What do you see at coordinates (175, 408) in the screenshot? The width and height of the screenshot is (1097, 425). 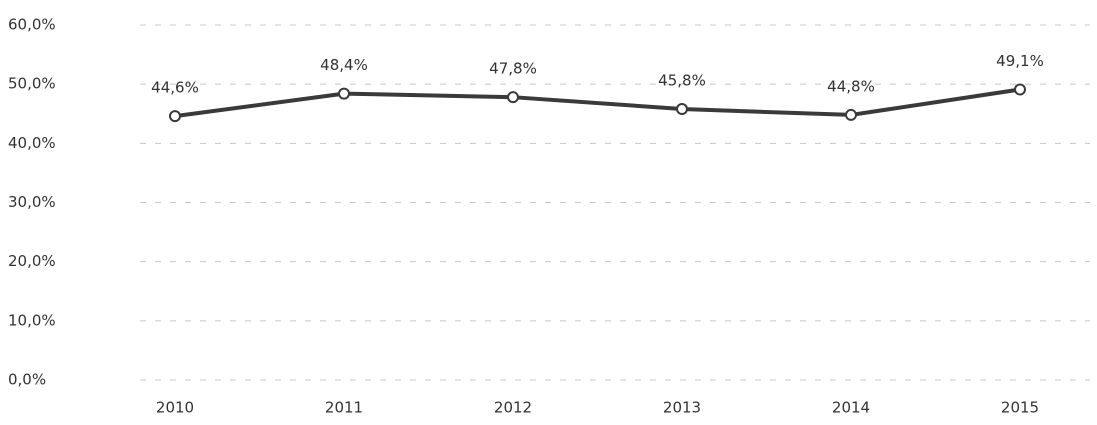 I see `x-tick-label: 2010` at bounding box center [175, 408].